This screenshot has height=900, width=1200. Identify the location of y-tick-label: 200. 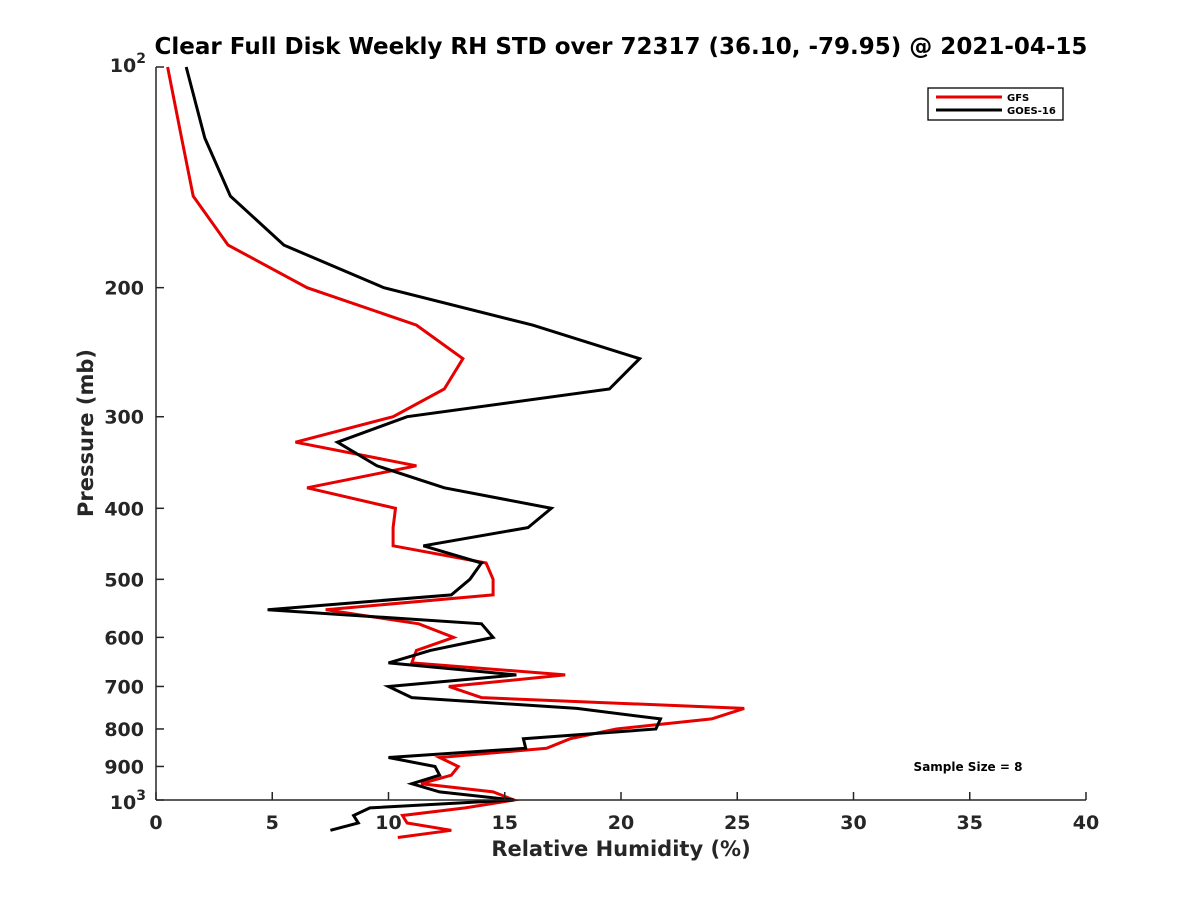
(124, 289).